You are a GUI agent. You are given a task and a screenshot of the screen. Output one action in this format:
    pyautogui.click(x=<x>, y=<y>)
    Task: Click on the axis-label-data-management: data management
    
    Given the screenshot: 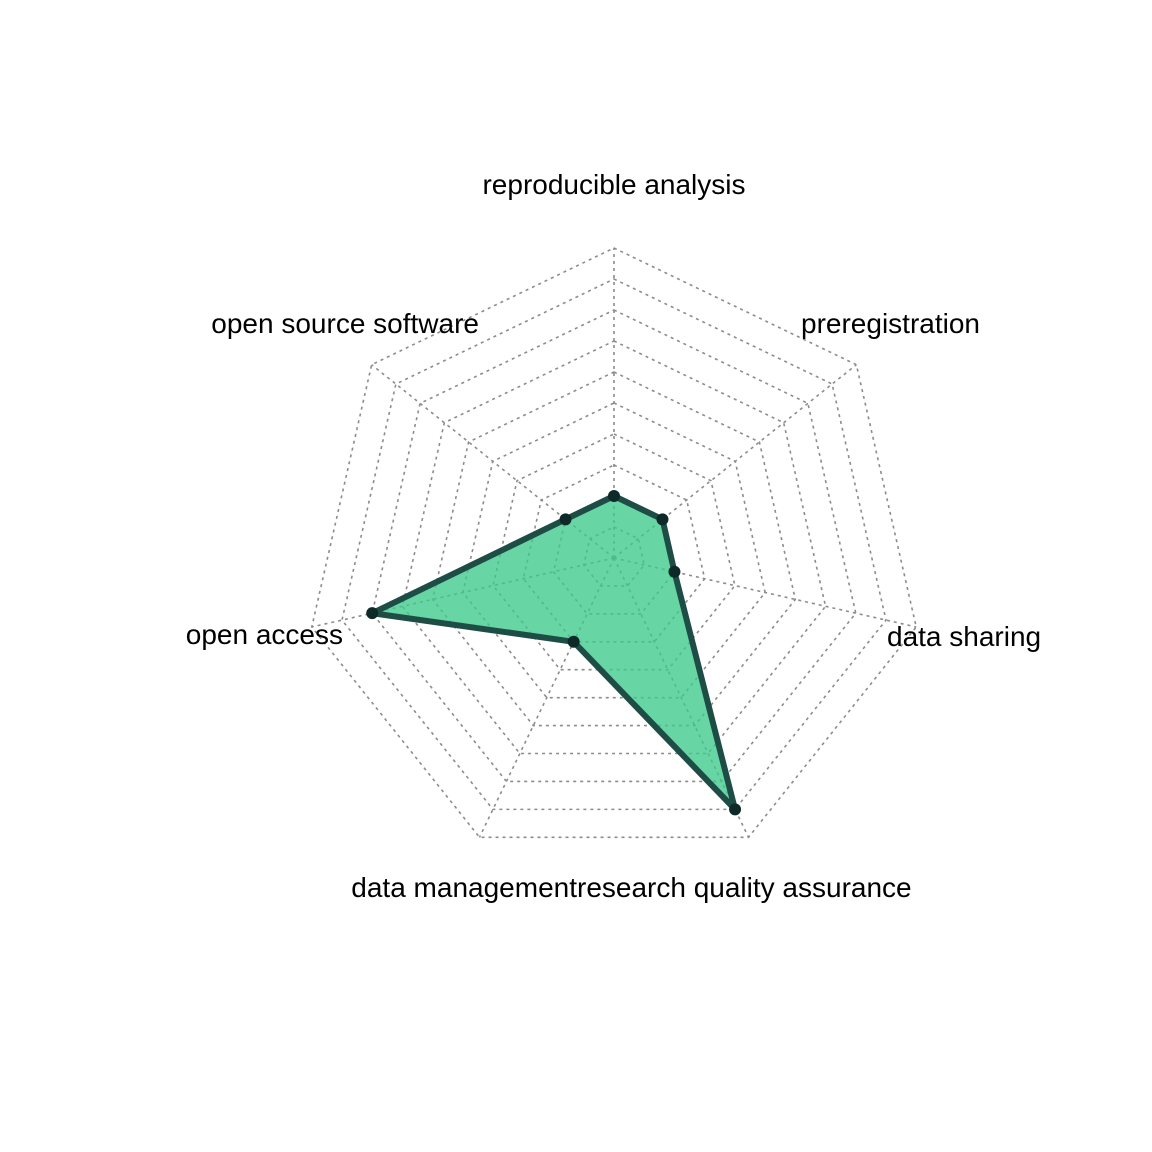 What is the action you would take?
    pyautogui.click(x=464, y=887)
    